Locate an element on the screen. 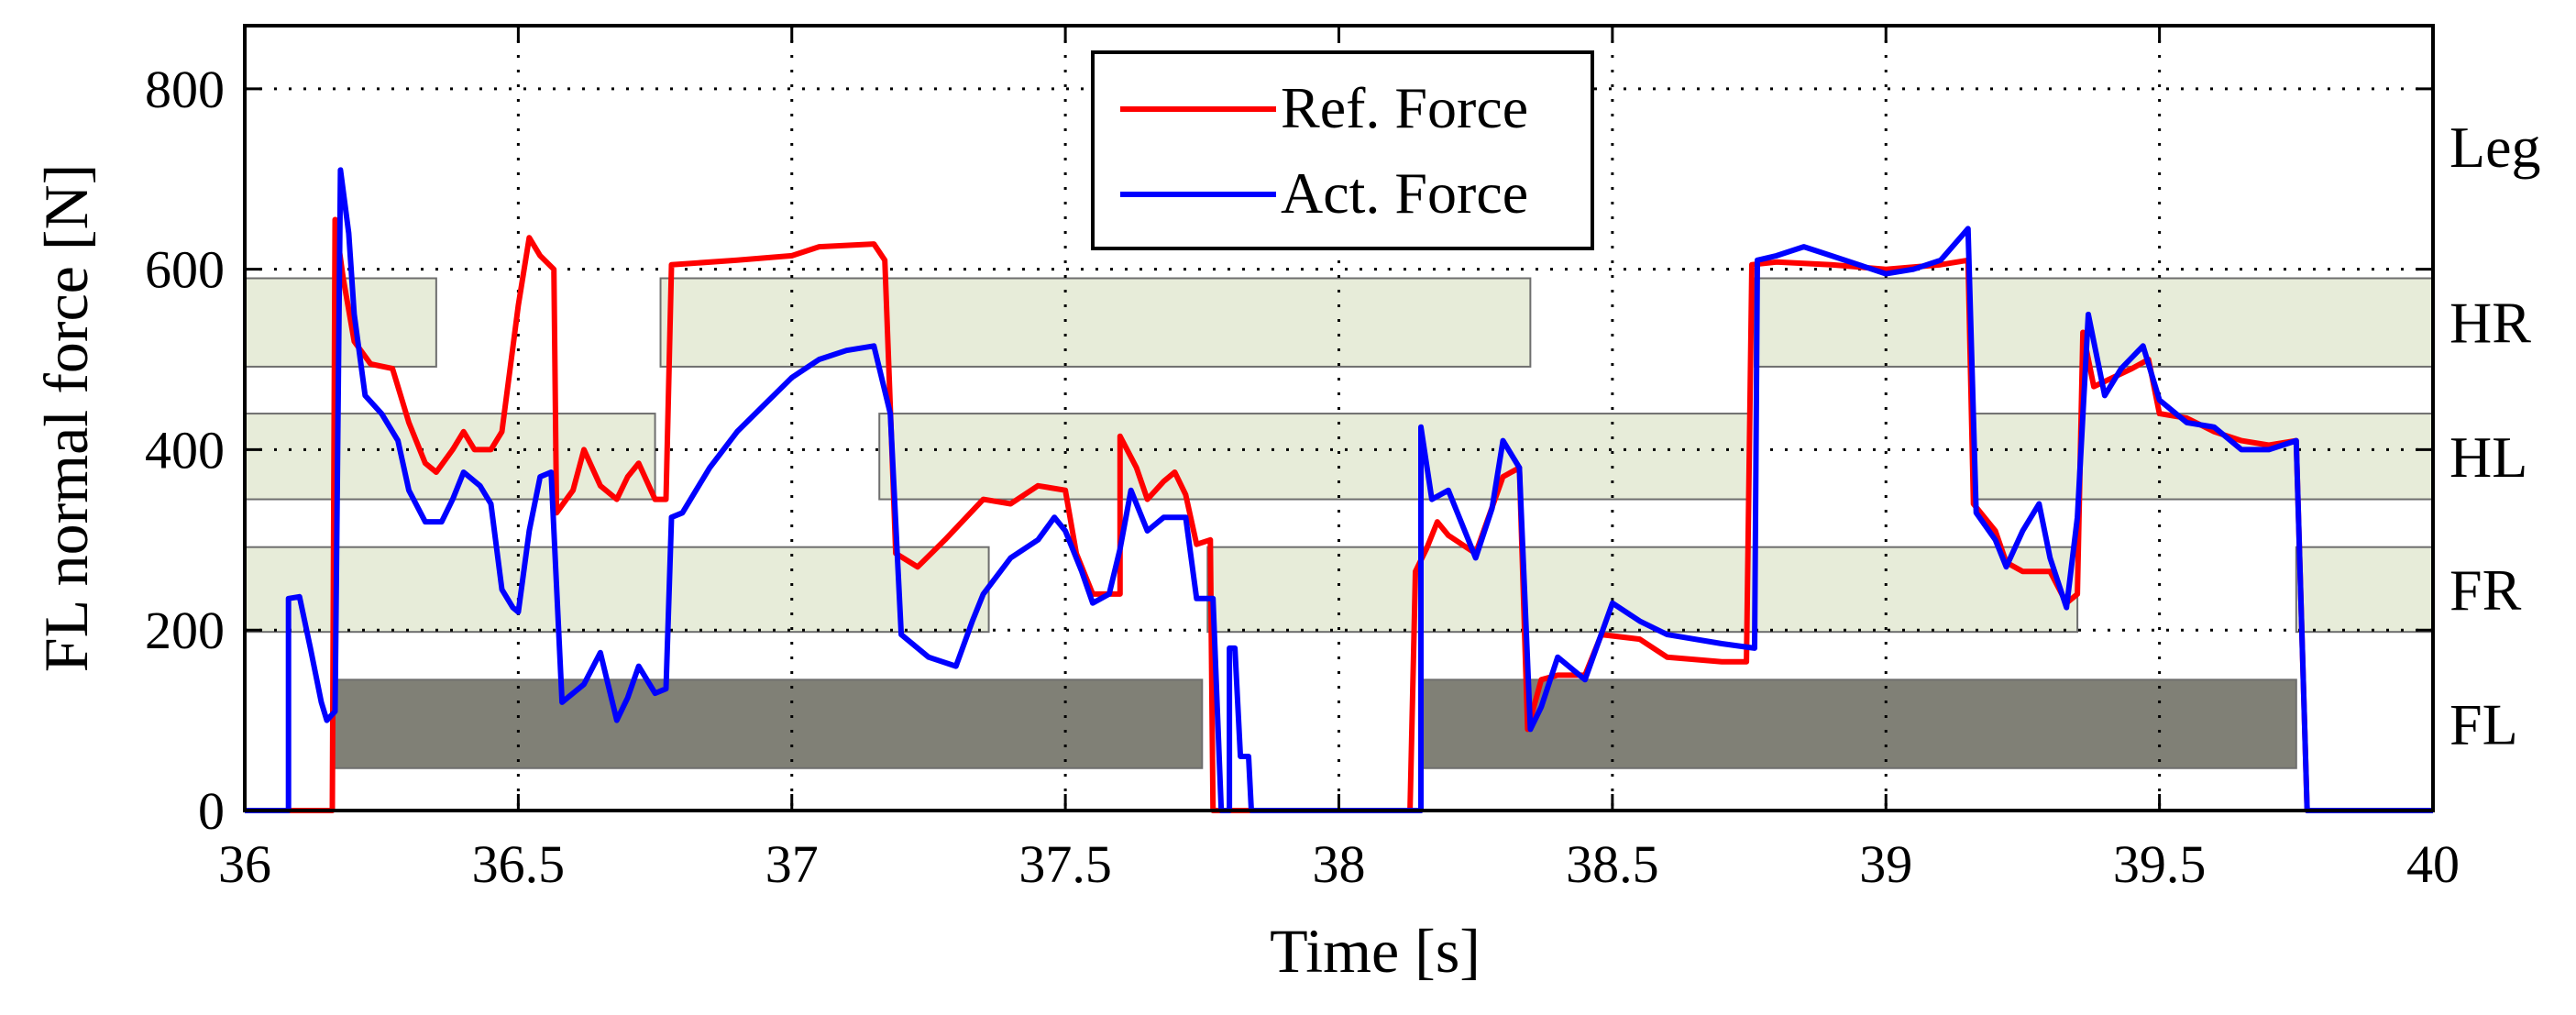 This screenshot has width=2576, height=1015. x-tick-label-8: 40 is located at coordinates (2433, 864).